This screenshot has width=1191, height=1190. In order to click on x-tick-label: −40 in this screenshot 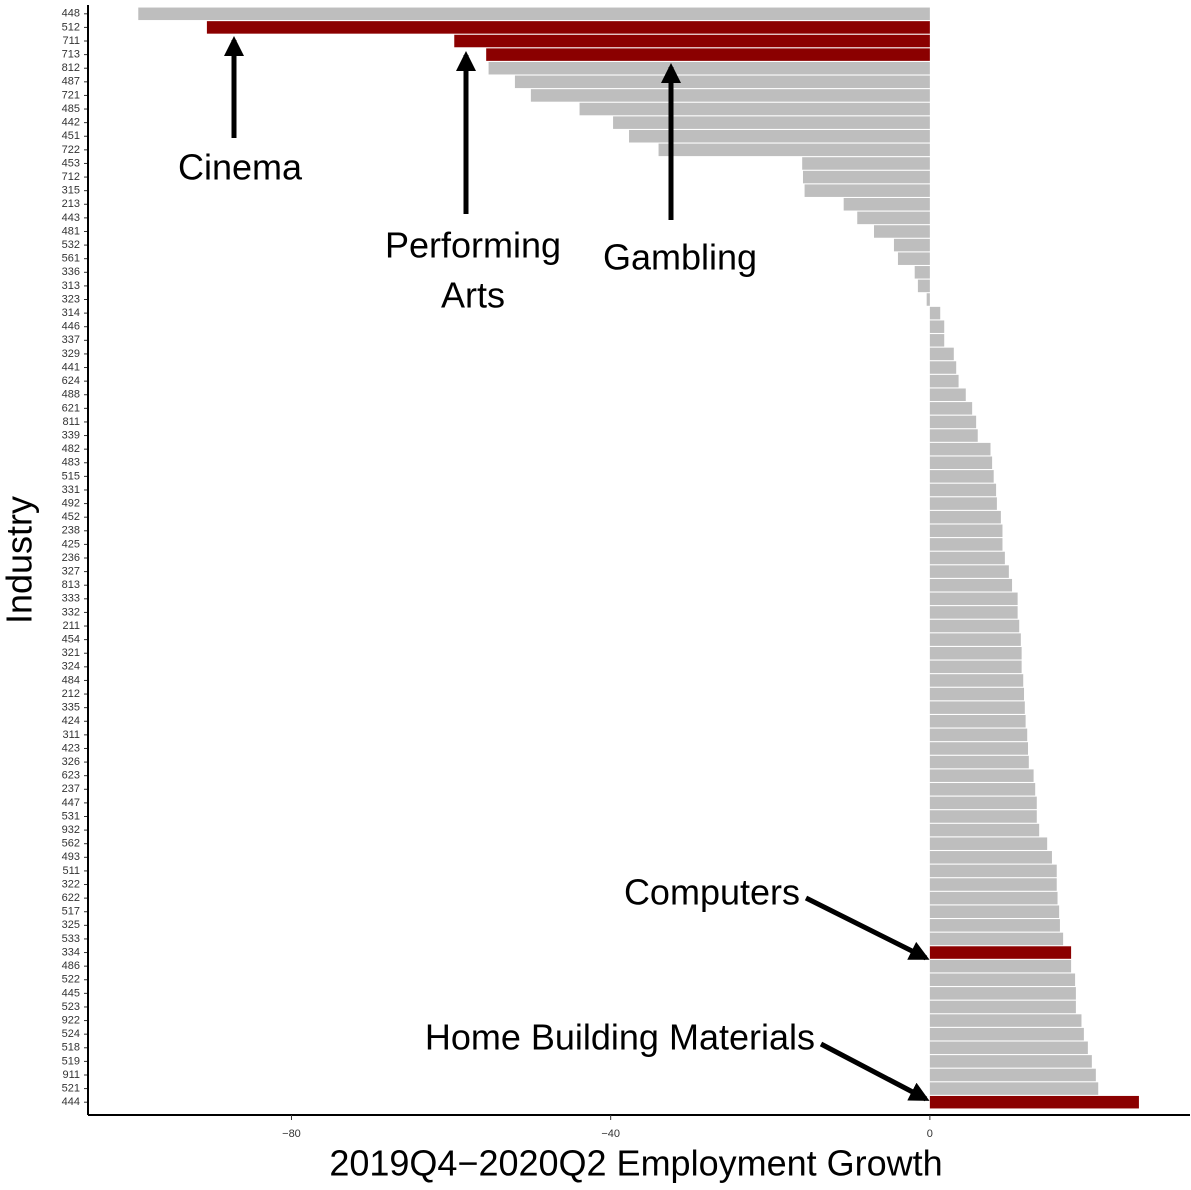, I will do `click(610, 1134)`.